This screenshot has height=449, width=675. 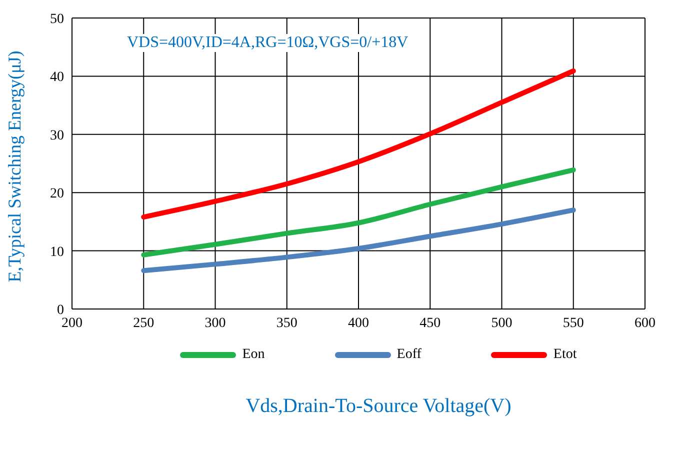 What do you see at coordinates (60, 310) in the screenshot?
I see `y-tick-label: 0` at bounding box center [60, 310].